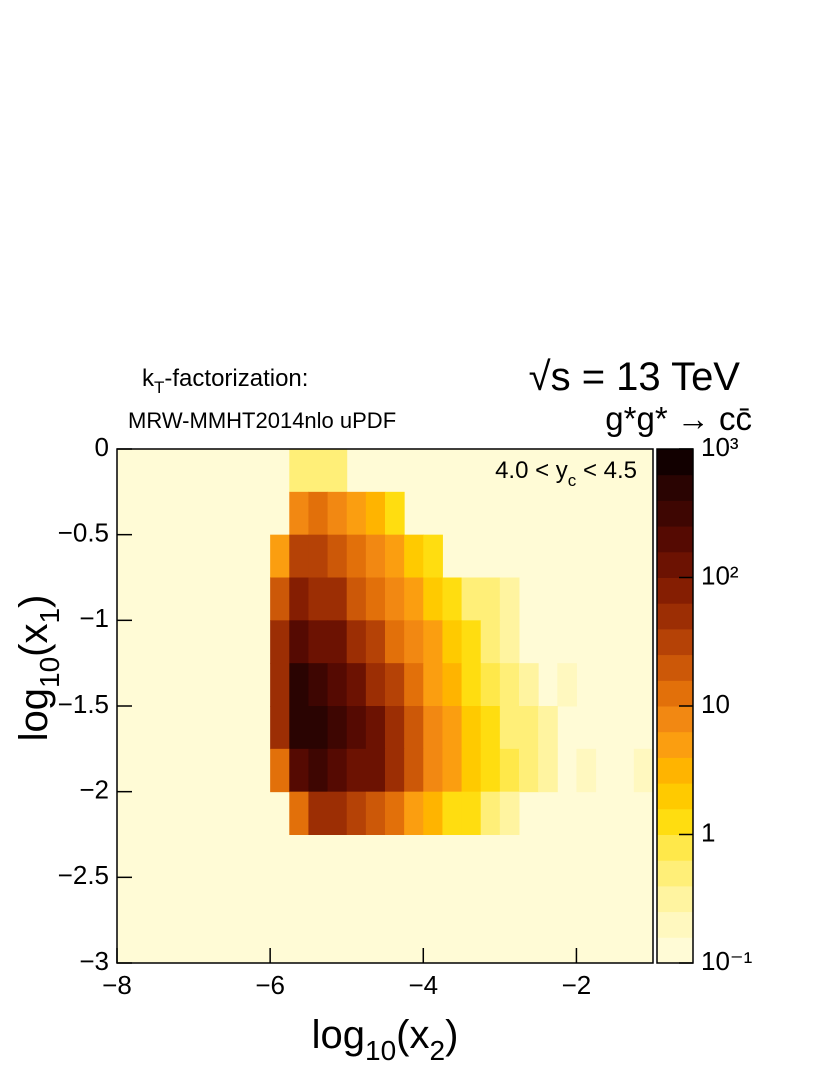 The image size is (830, 1075). Describe the element at coordinates (412, 1035) in the screenshot. I see `x-title-text: (x` at that location.